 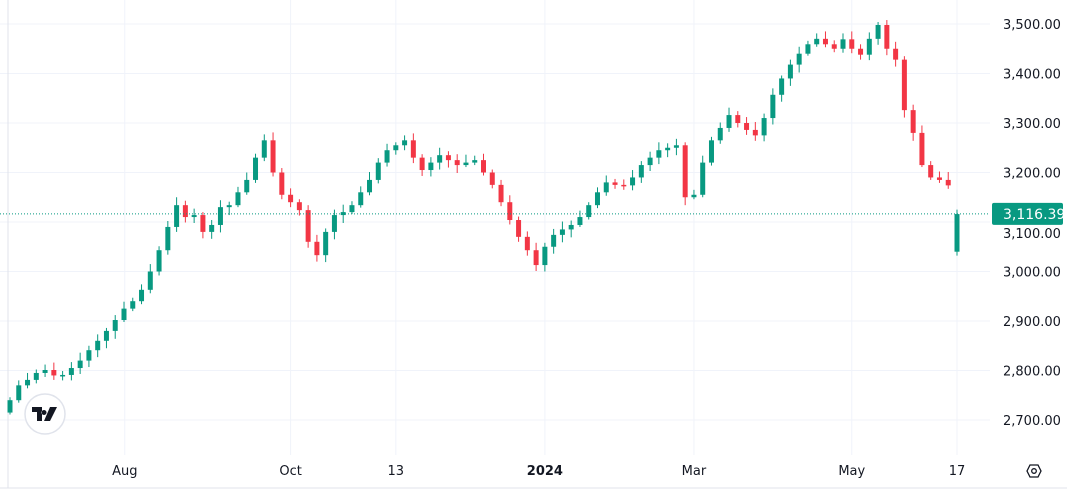 What do you see at coordinates (1032, 322) in the screenshot?
I see `y-tick-label: 2,900.00` at bounding box center [1032, 322].